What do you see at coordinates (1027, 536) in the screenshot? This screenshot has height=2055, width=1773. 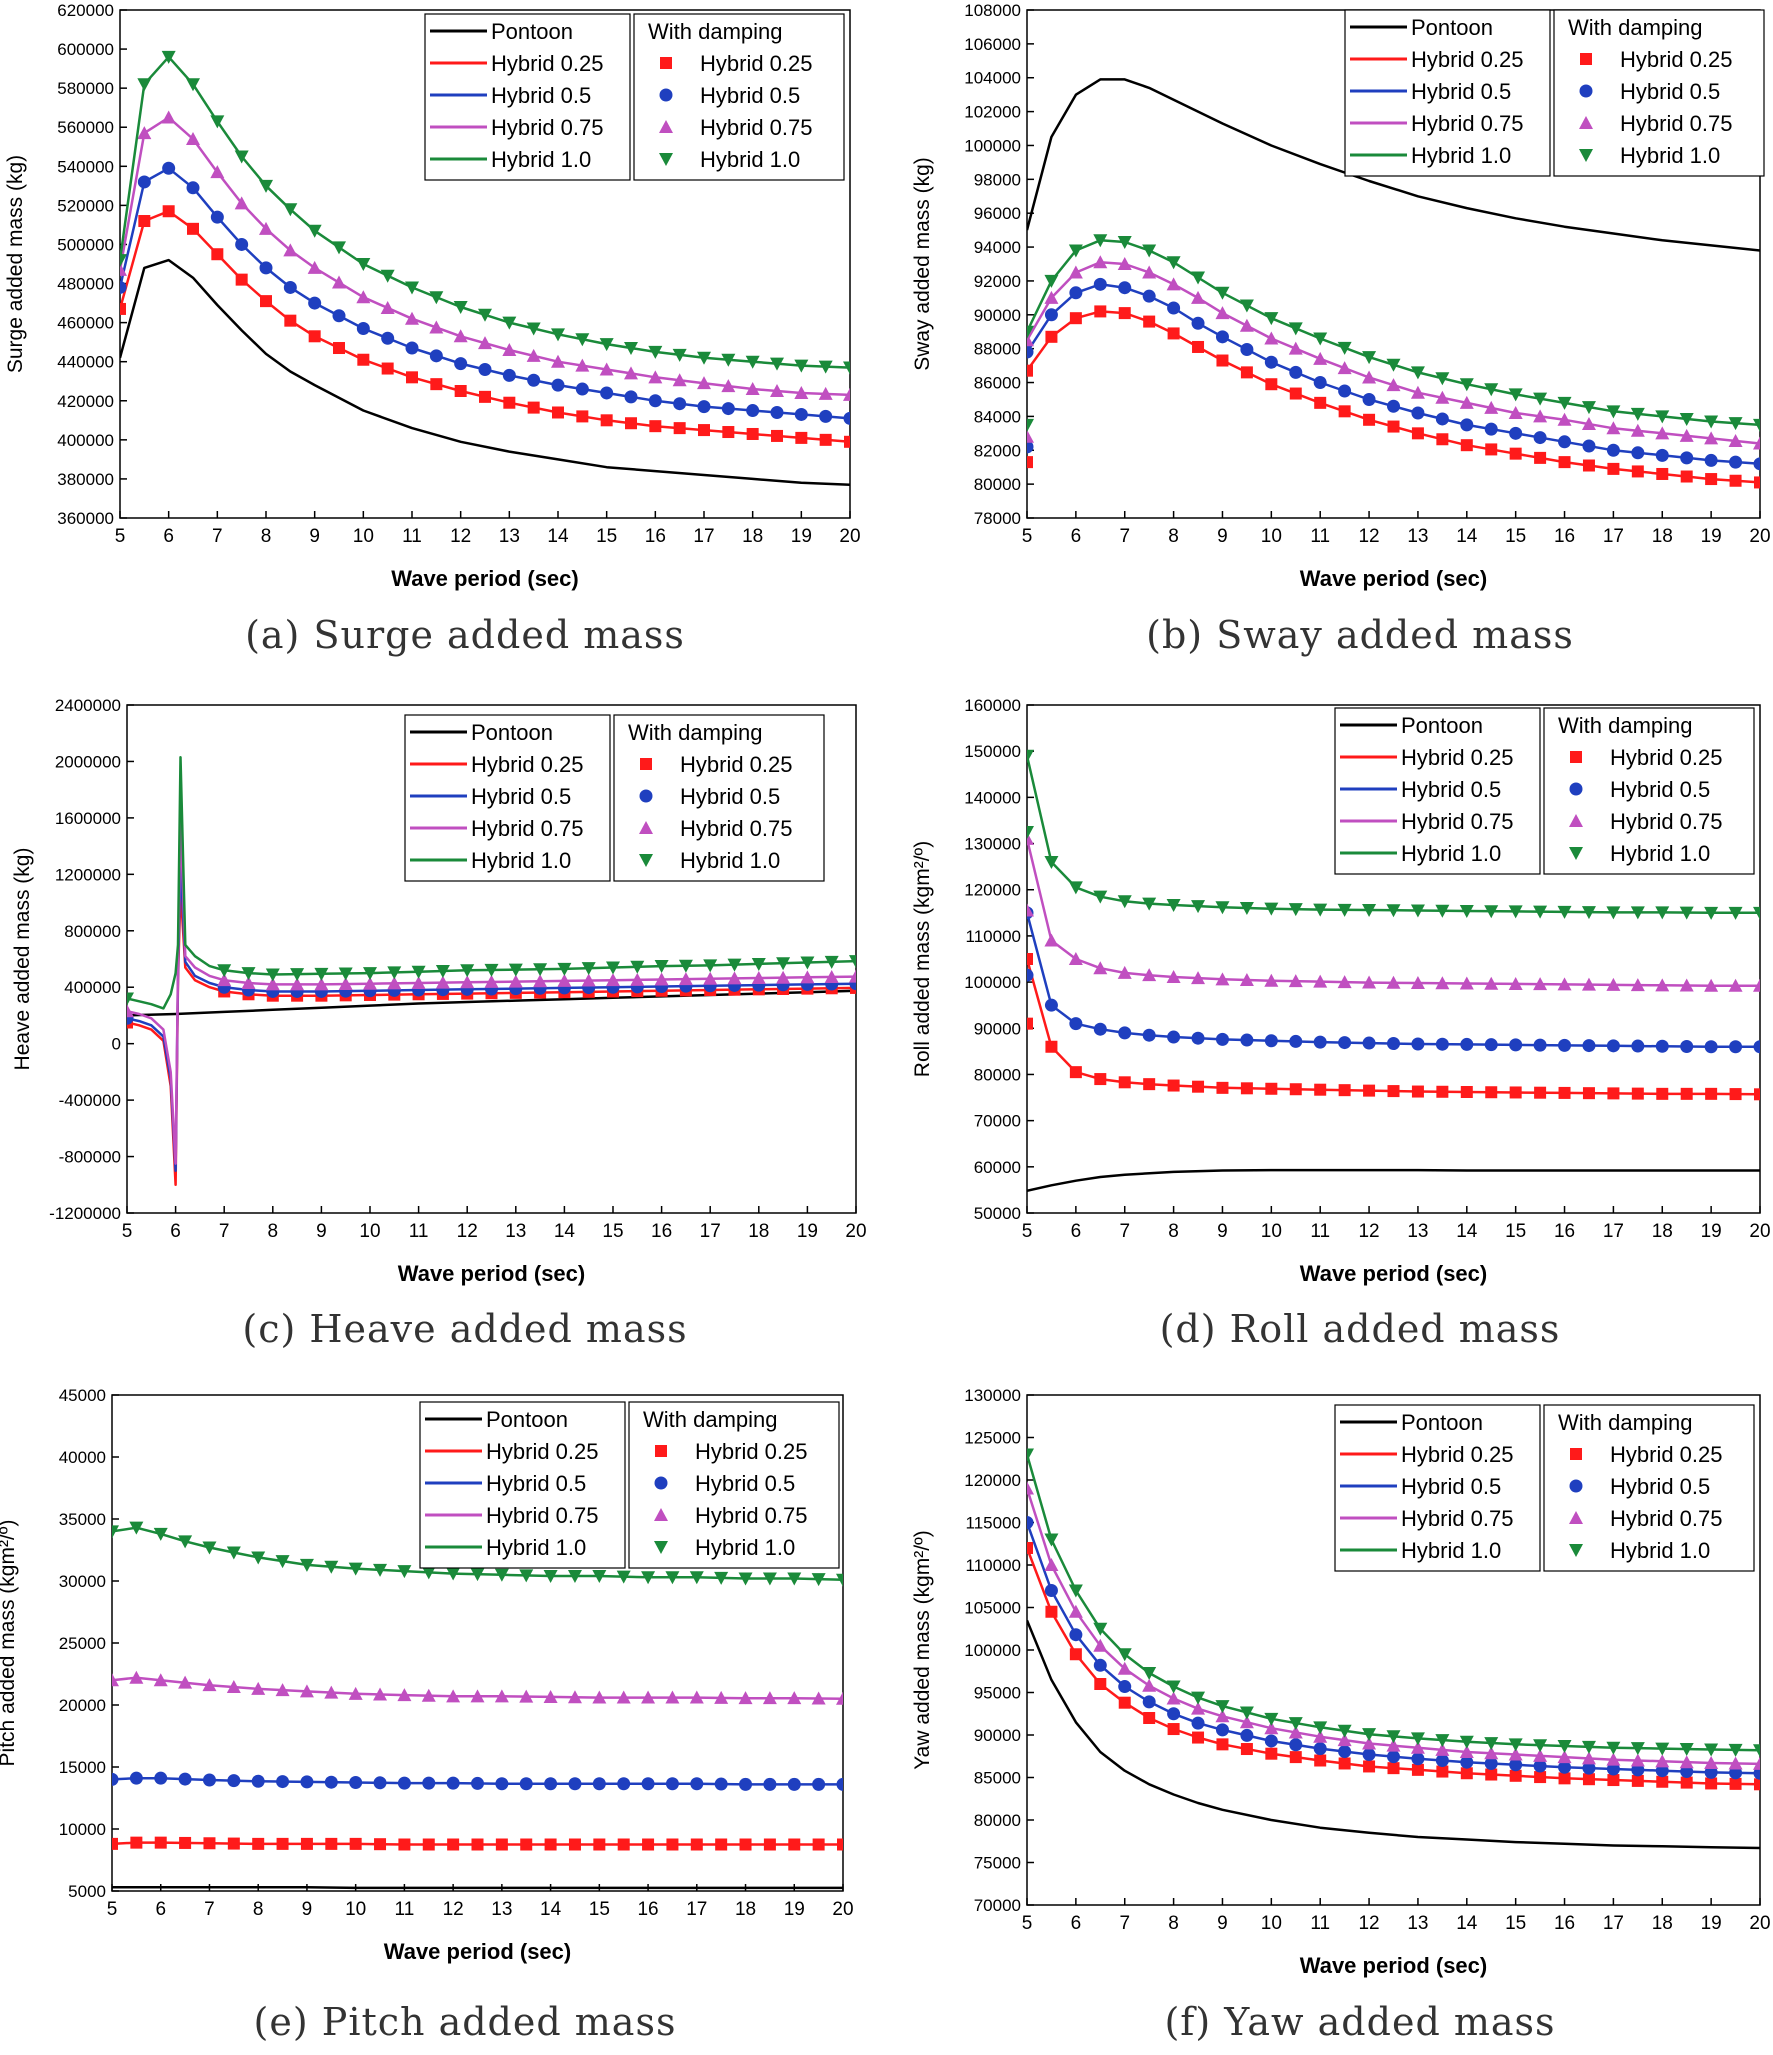 I see `x-tick-label: 5` at bounding box center [1027, 536].